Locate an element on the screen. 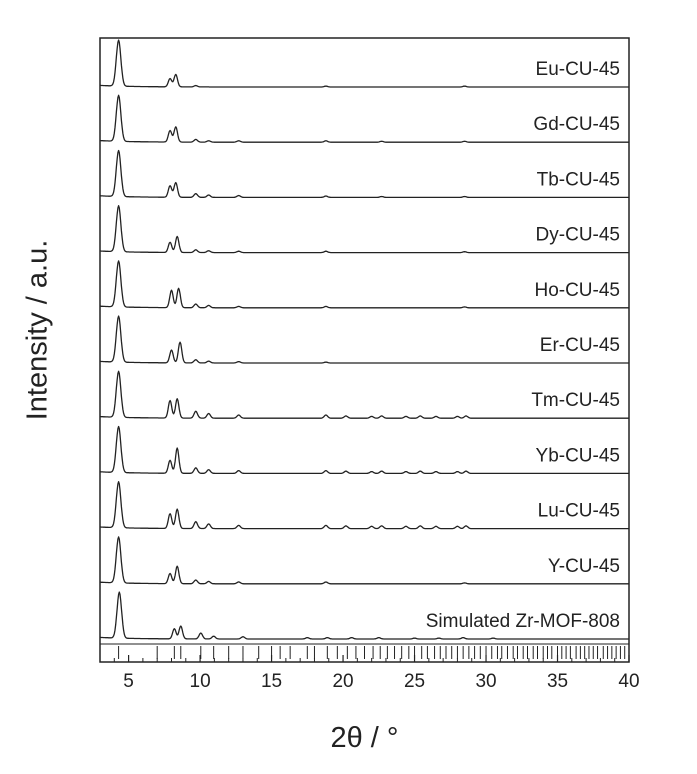 The width and height of the screenshot is (697, 774). series-label: Tm-CU-45 is located at coordinates (575, 400).